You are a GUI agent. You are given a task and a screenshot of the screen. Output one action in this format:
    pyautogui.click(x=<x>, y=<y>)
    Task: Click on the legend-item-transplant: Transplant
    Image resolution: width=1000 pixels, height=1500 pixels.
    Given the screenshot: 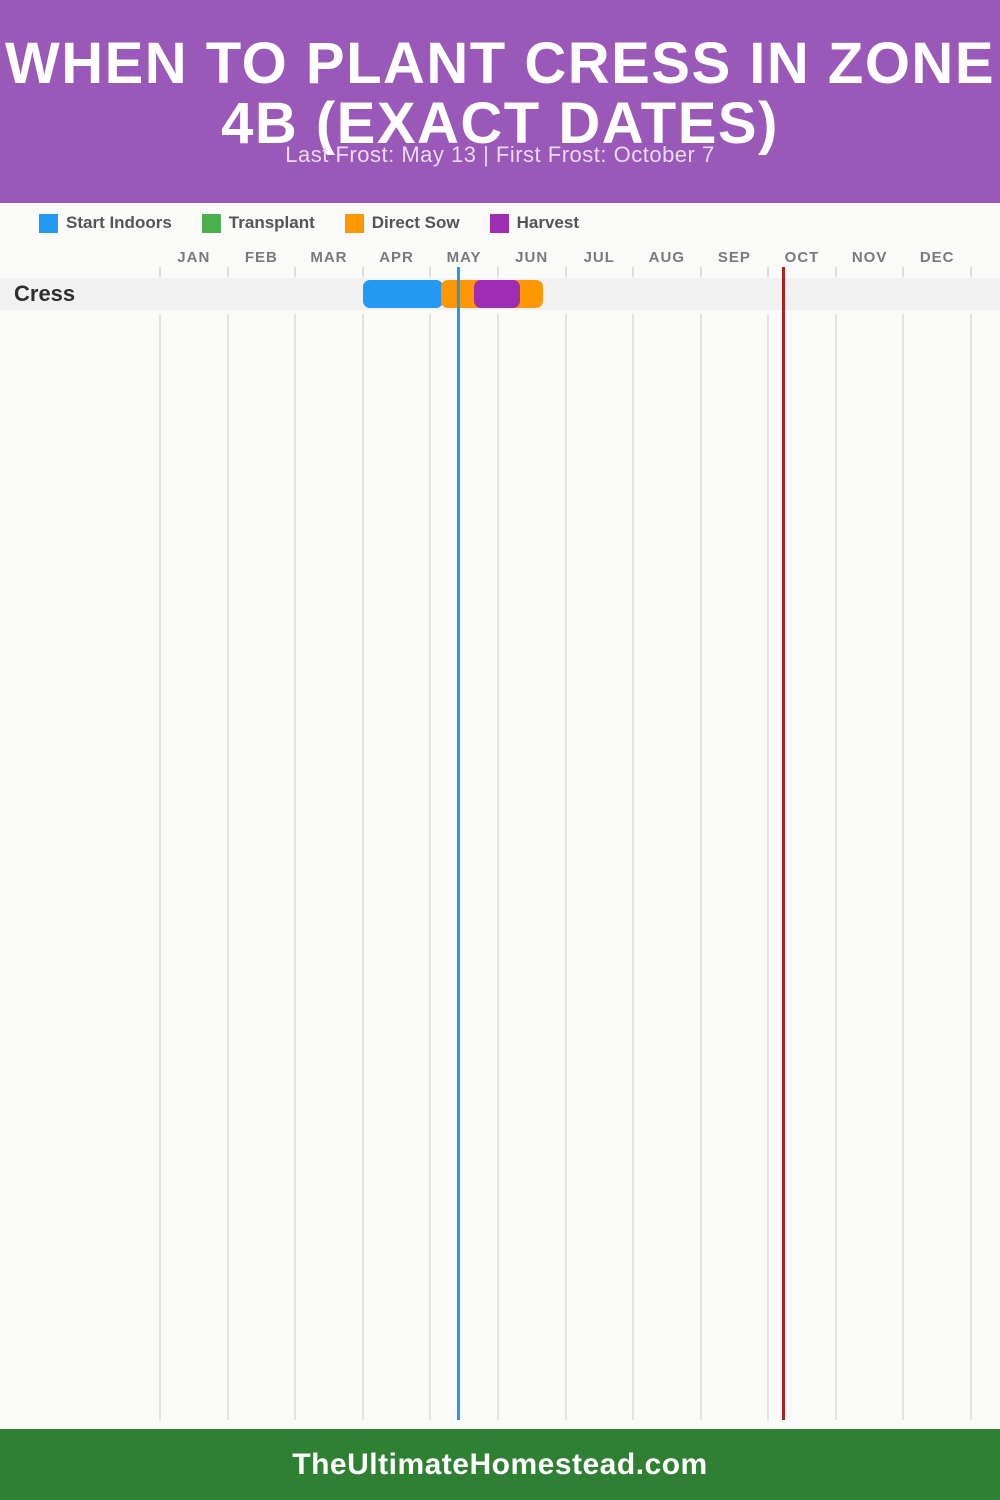 What is the action you would take?
    pyautogui.click(x=258, y=223)
    